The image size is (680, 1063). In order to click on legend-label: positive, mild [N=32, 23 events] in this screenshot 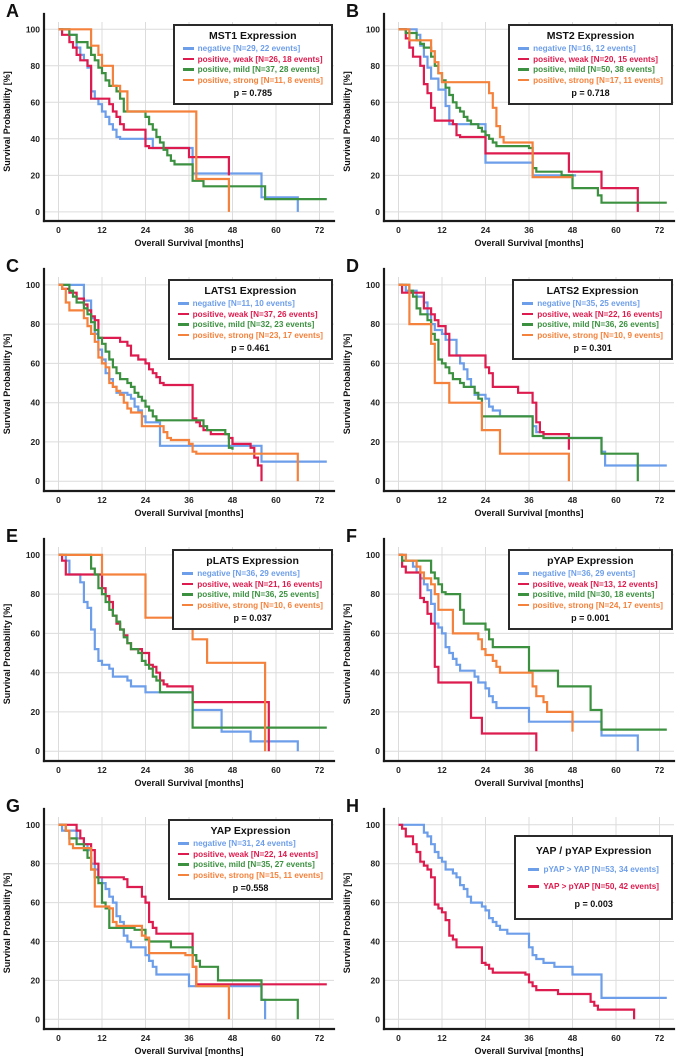, I will do `click(253, 324)`.